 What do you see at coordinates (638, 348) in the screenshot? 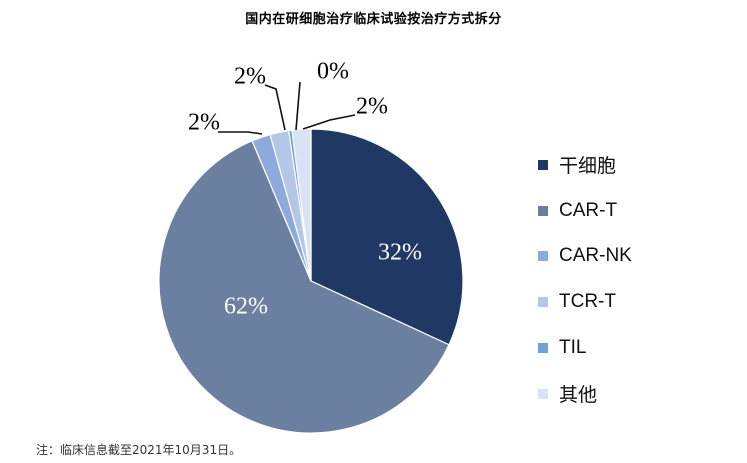
I see `legend-item-5: TIL` at bounding box center [638, 348].